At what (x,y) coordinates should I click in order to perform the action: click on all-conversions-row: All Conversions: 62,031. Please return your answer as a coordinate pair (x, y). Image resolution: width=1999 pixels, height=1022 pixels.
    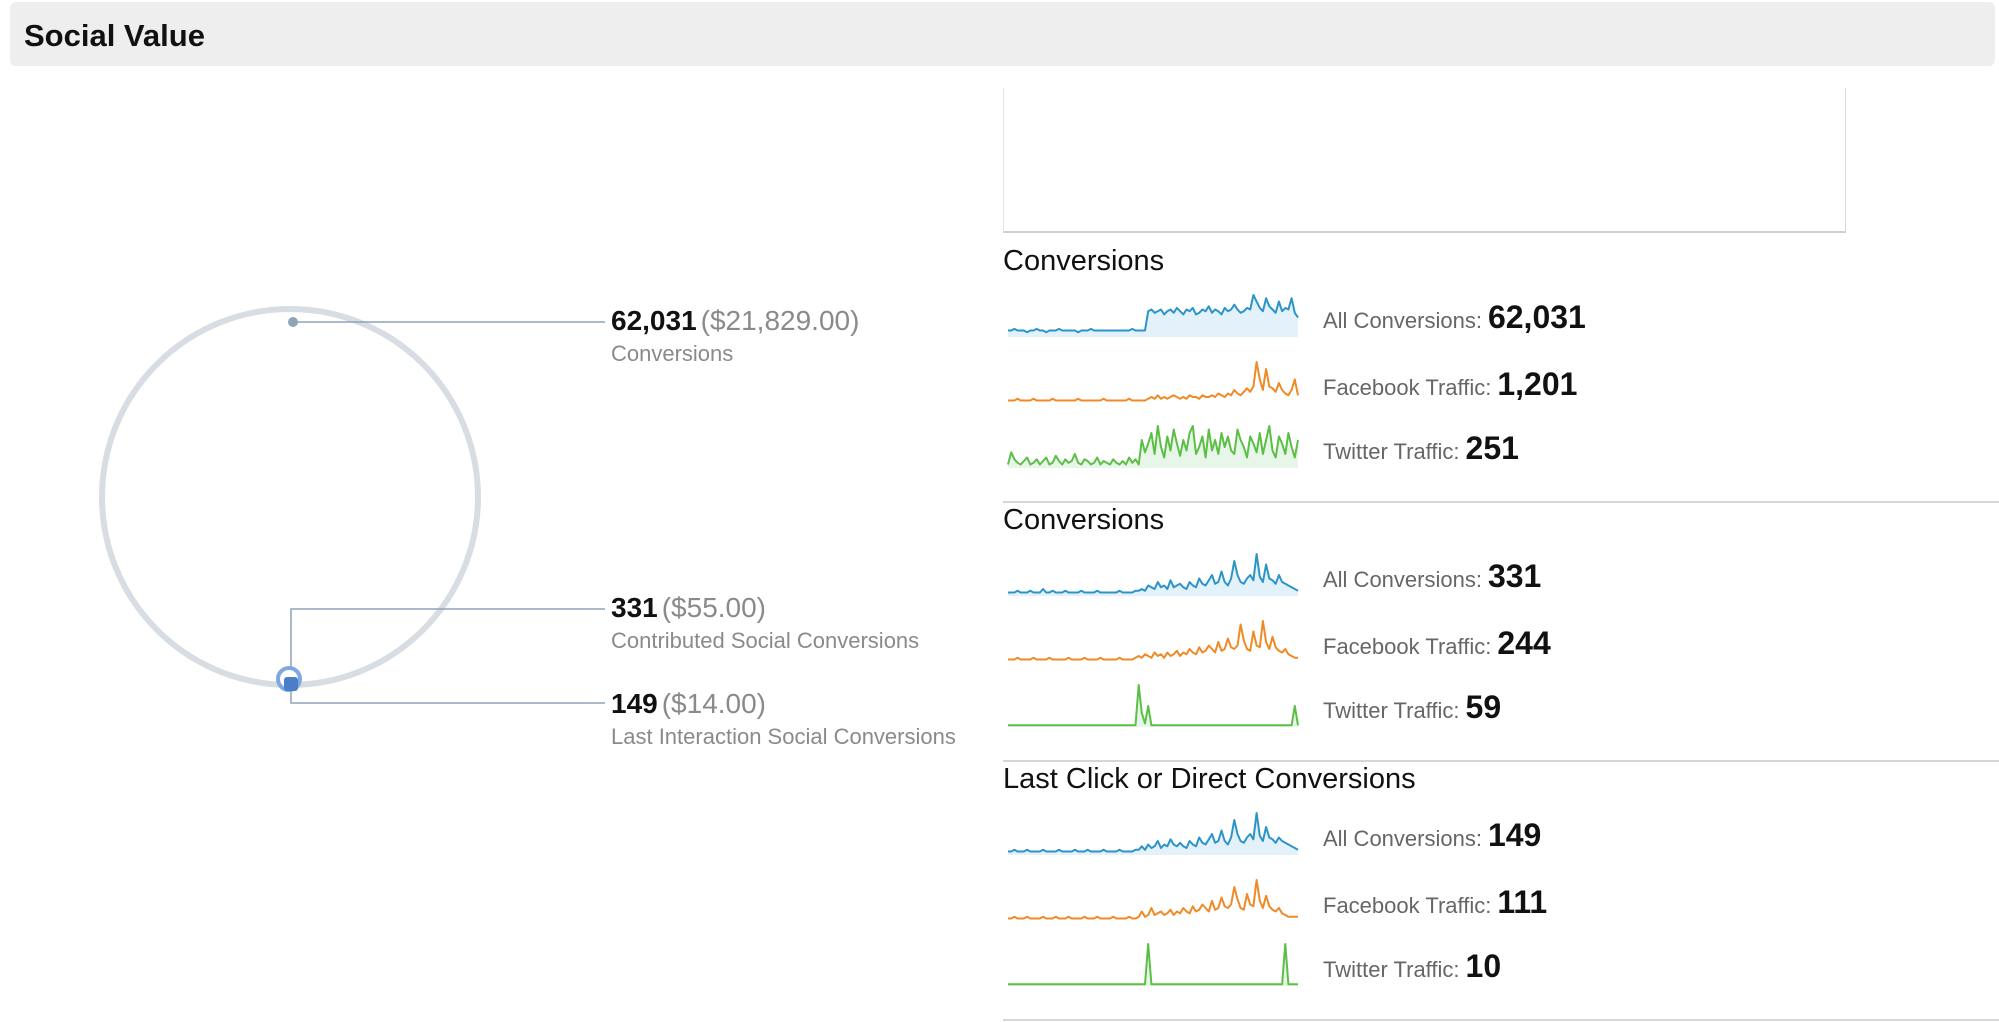
    Looking at the image, I should click on (1501, 315).